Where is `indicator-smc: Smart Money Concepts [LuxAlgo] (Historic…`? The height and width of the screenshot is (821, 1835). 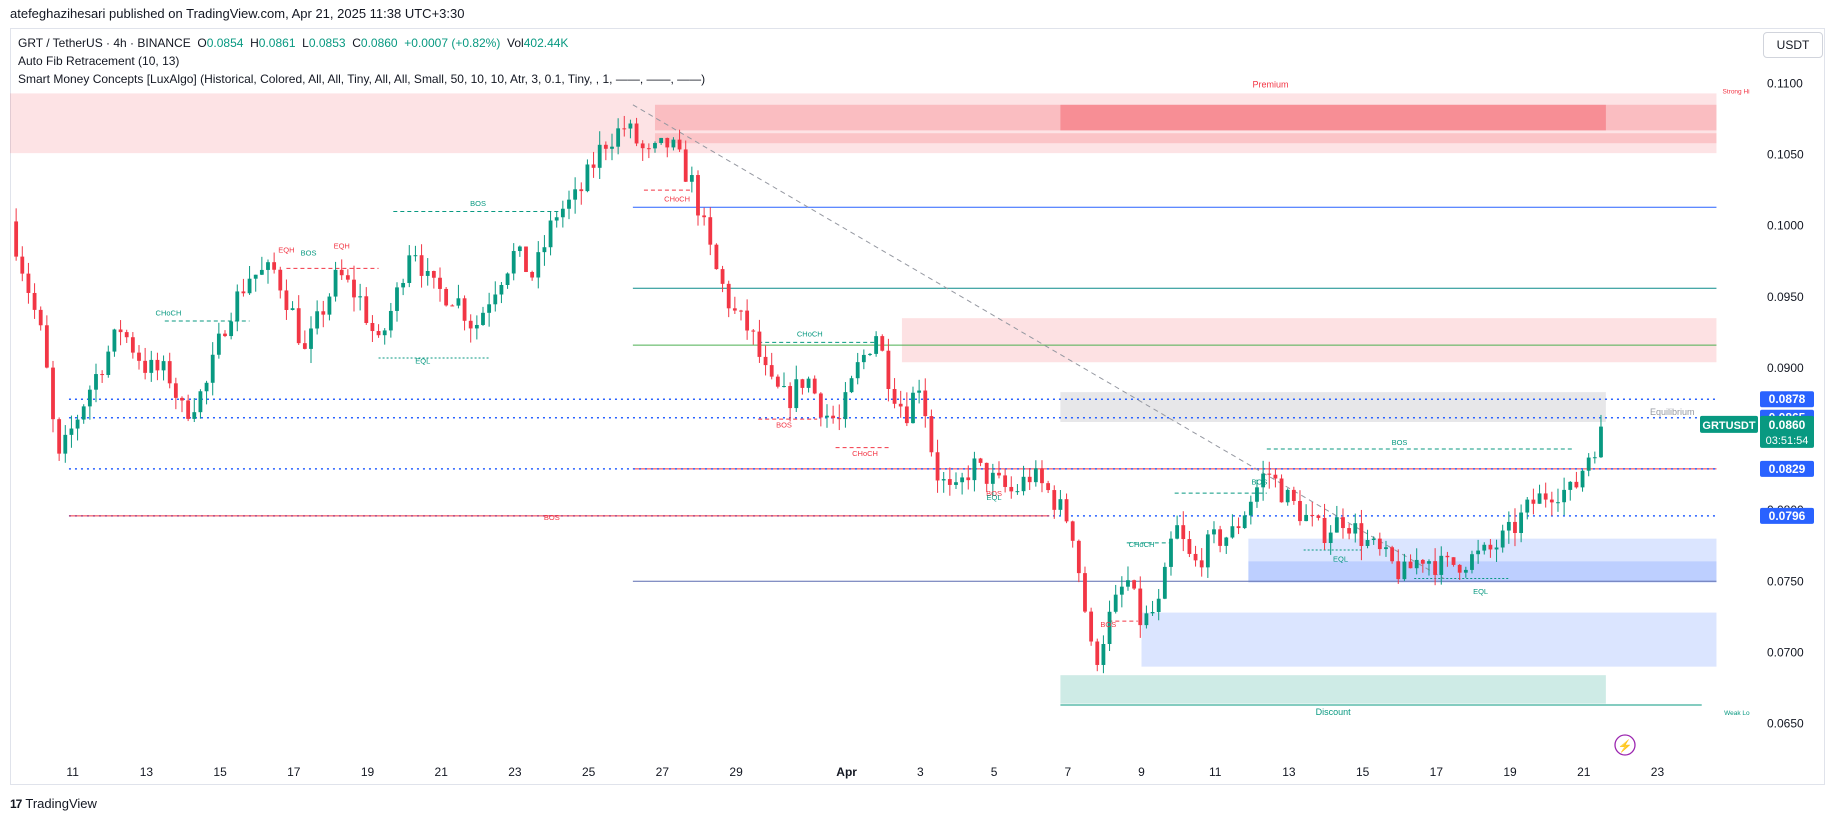
indicator-smc: Smart Money Concepts [LuxAlgo] (Historic… is located at coordinates (362, 79).